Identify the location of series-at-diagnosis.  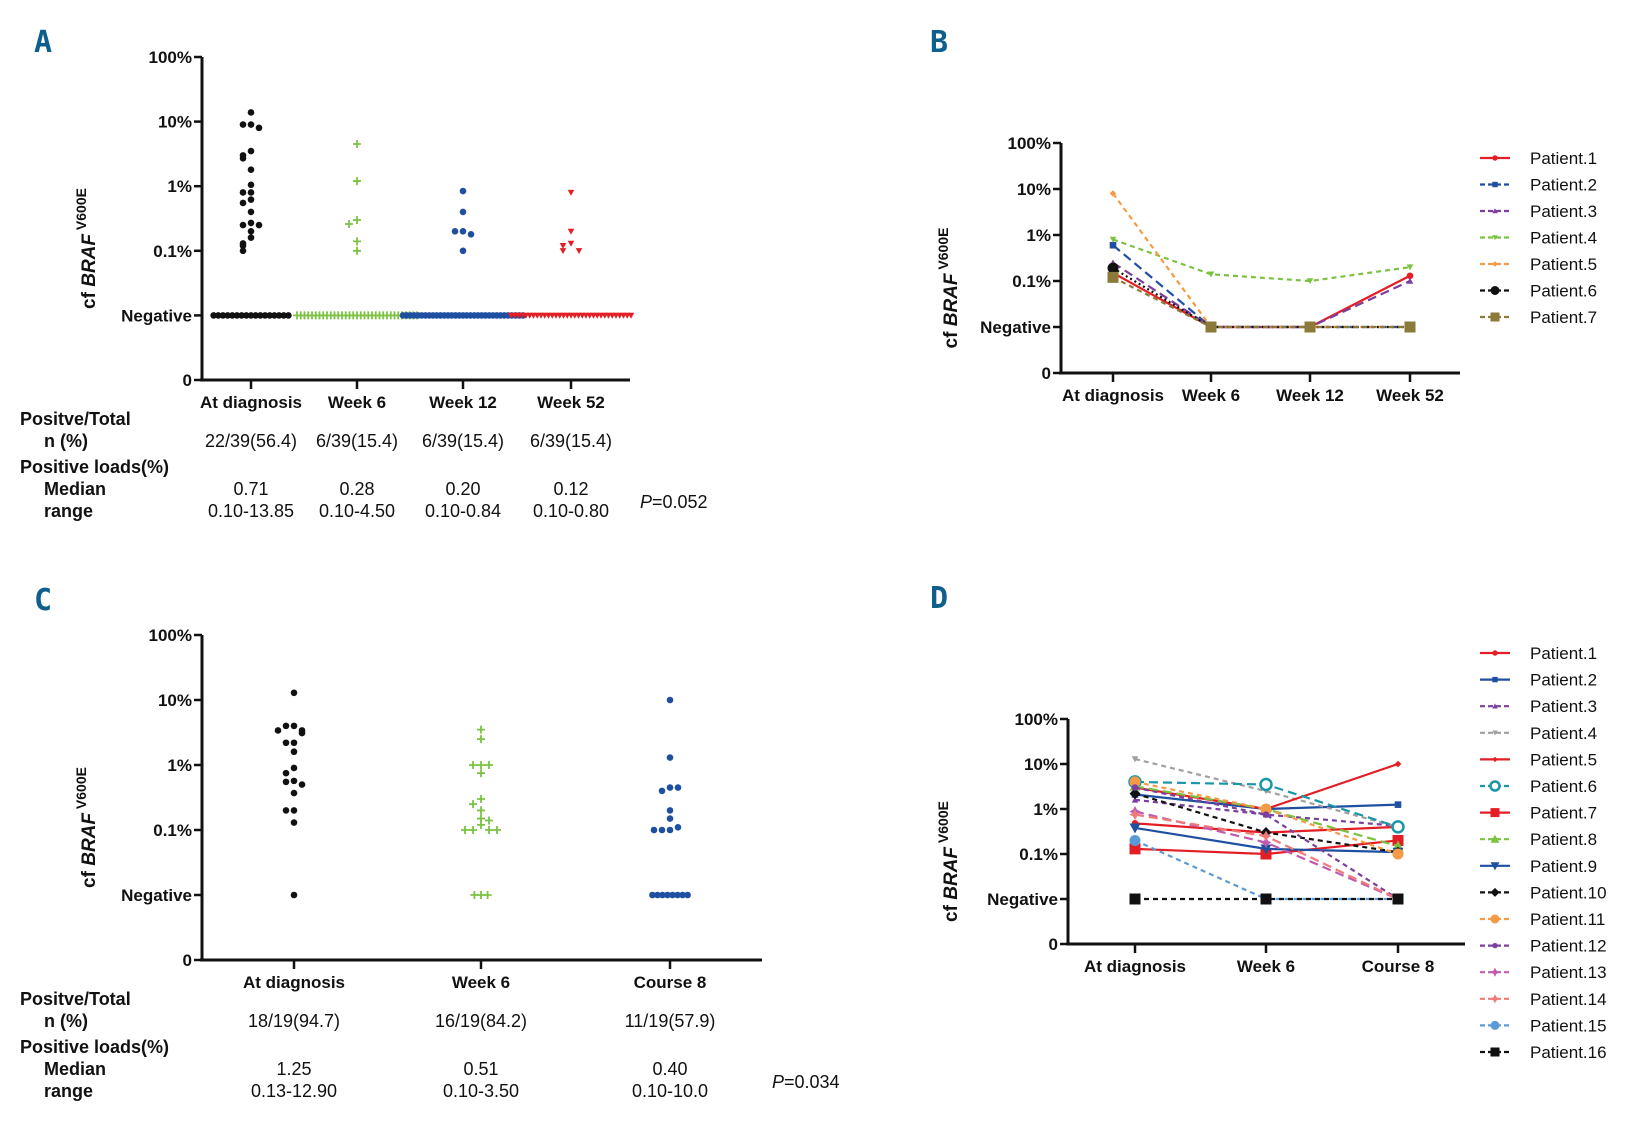
(251, 214).